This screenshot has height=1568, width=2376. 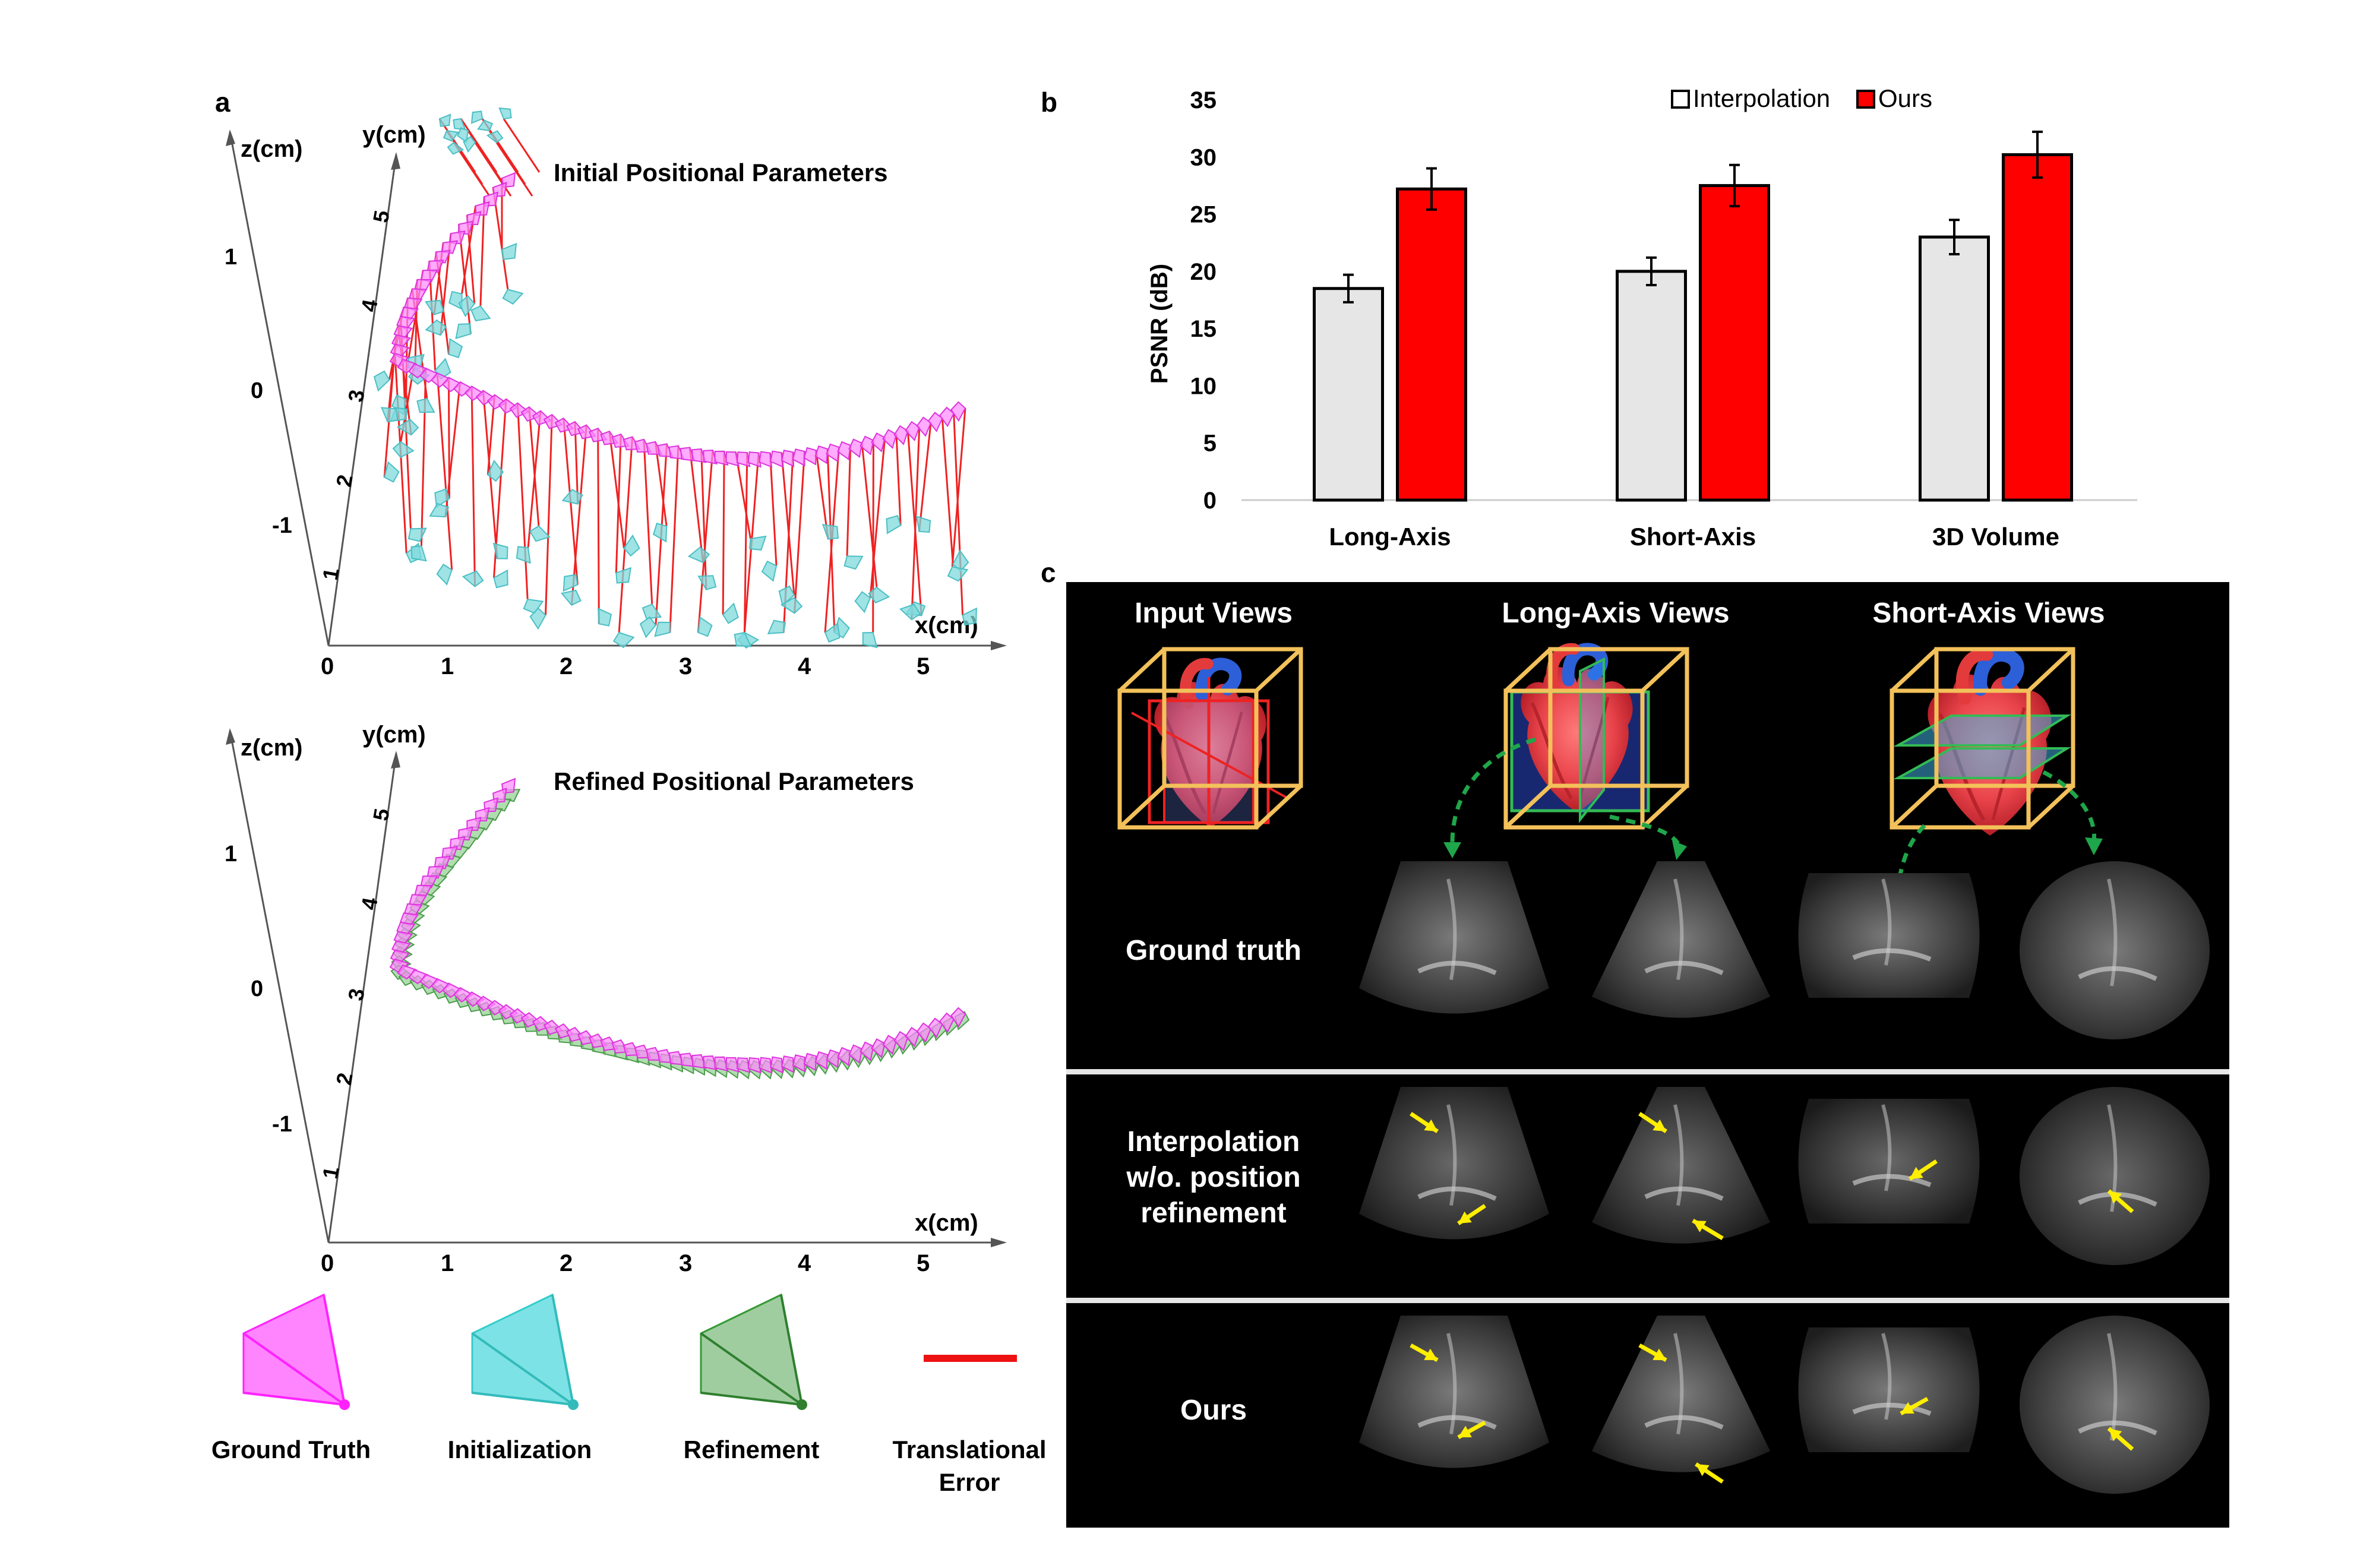 I want to click on header-input-views: Input Views, so click(x=1214, y=613).